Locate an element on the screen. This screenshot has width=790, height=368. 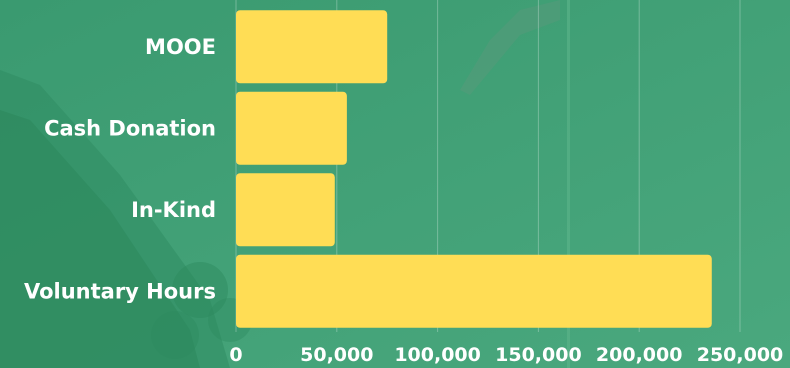
x-tick-labels: 0 50,000 100,000 150,000 200,000 250,000 is located at coordinates (506, 355).